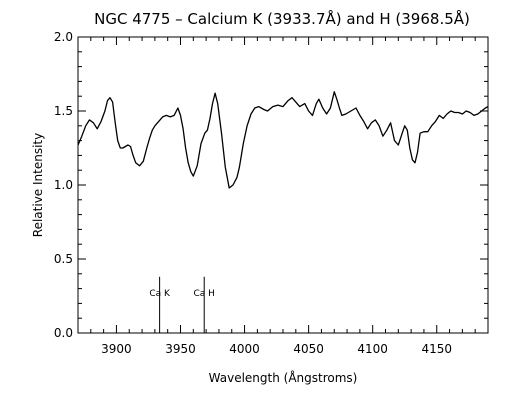 This screenshot has height=400, width=512. I want to click on y-tick-label: 1.5, so click(63, 111).